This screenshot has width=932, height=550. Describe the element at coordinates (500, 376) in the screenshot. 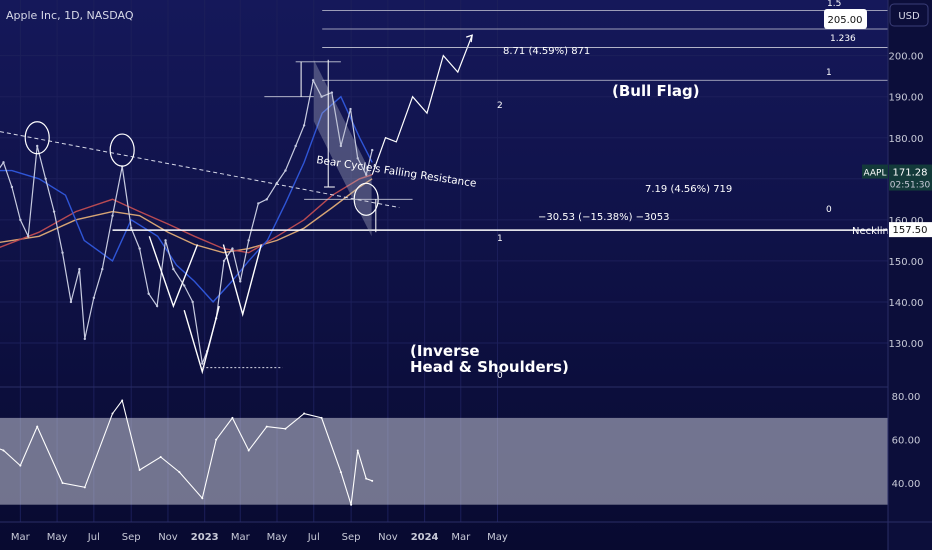

I see `fib-level-label-6: 0` at that location.